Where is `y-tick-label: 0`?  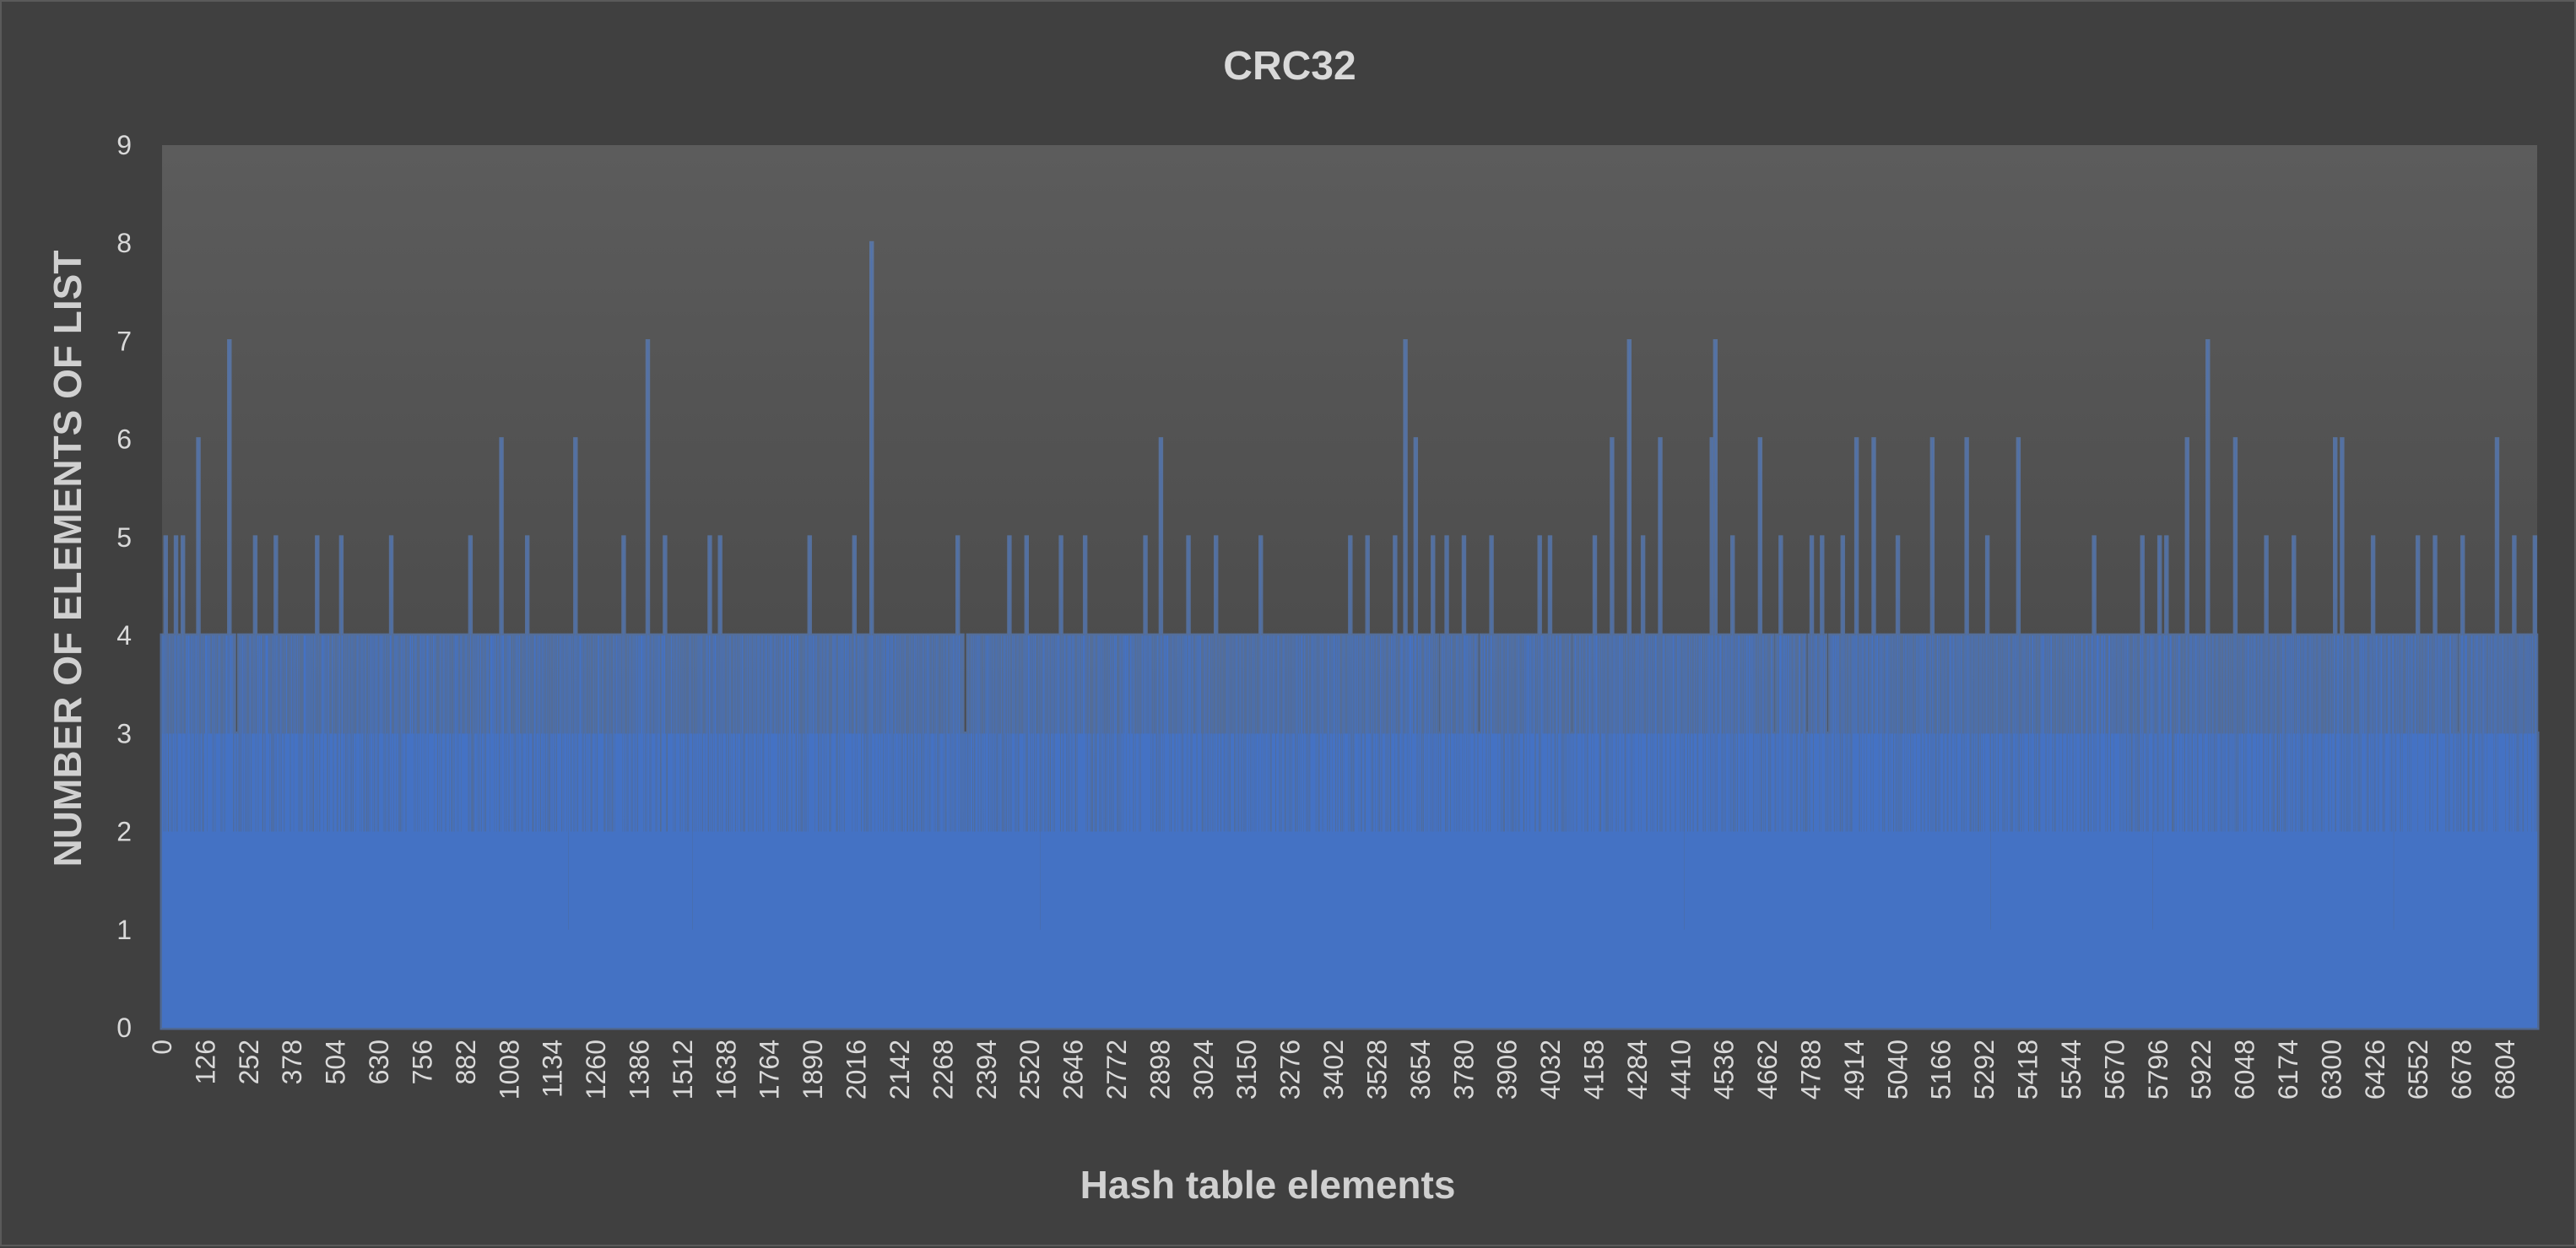
y-tick-label: 0 is located at coordinates (124, 1028).